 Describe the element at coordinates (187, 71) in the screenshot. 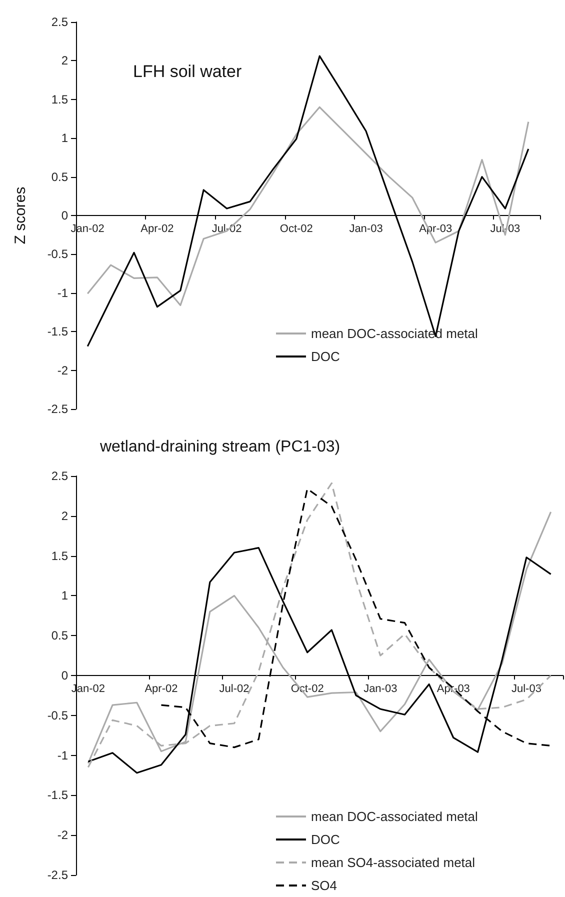

I see `text: LFH soil water` at that location.